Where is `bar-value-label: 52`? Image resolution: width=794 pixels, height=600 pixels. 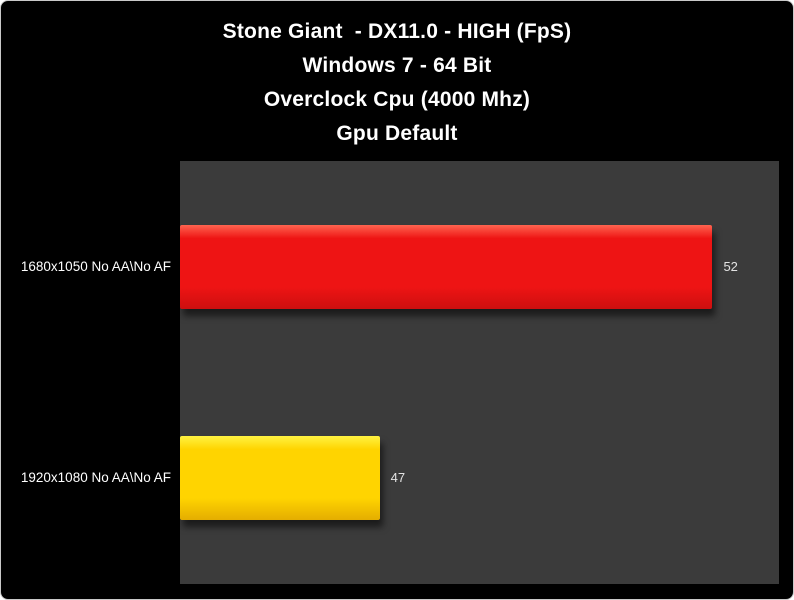
bar-value-label: 52 is located at coordinates (730, 266).